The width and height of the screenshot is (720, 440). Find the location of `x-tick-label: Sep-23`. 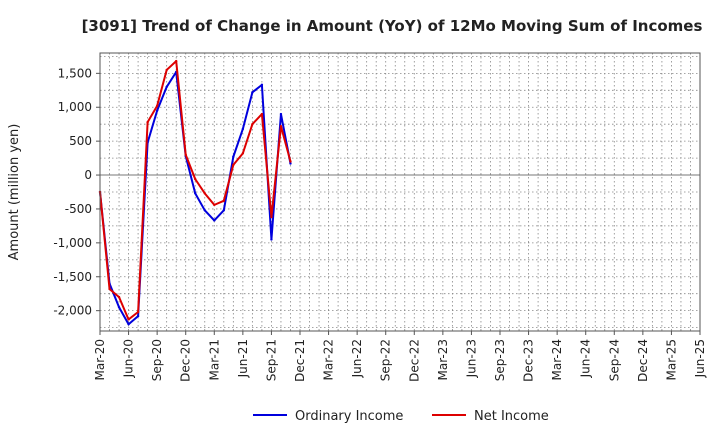

x-tick-label: Sep-23 is located at coordinates (500, 360).